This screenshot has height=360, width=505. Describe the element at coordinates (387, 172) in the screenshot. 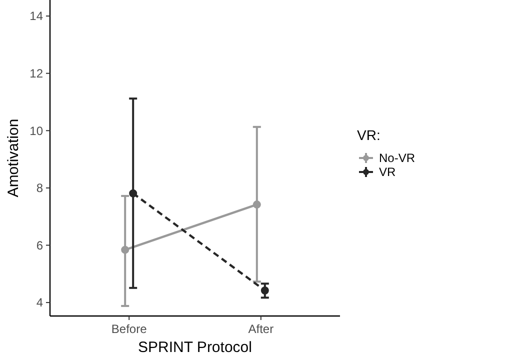

I see `legend-label: VR` at that location.